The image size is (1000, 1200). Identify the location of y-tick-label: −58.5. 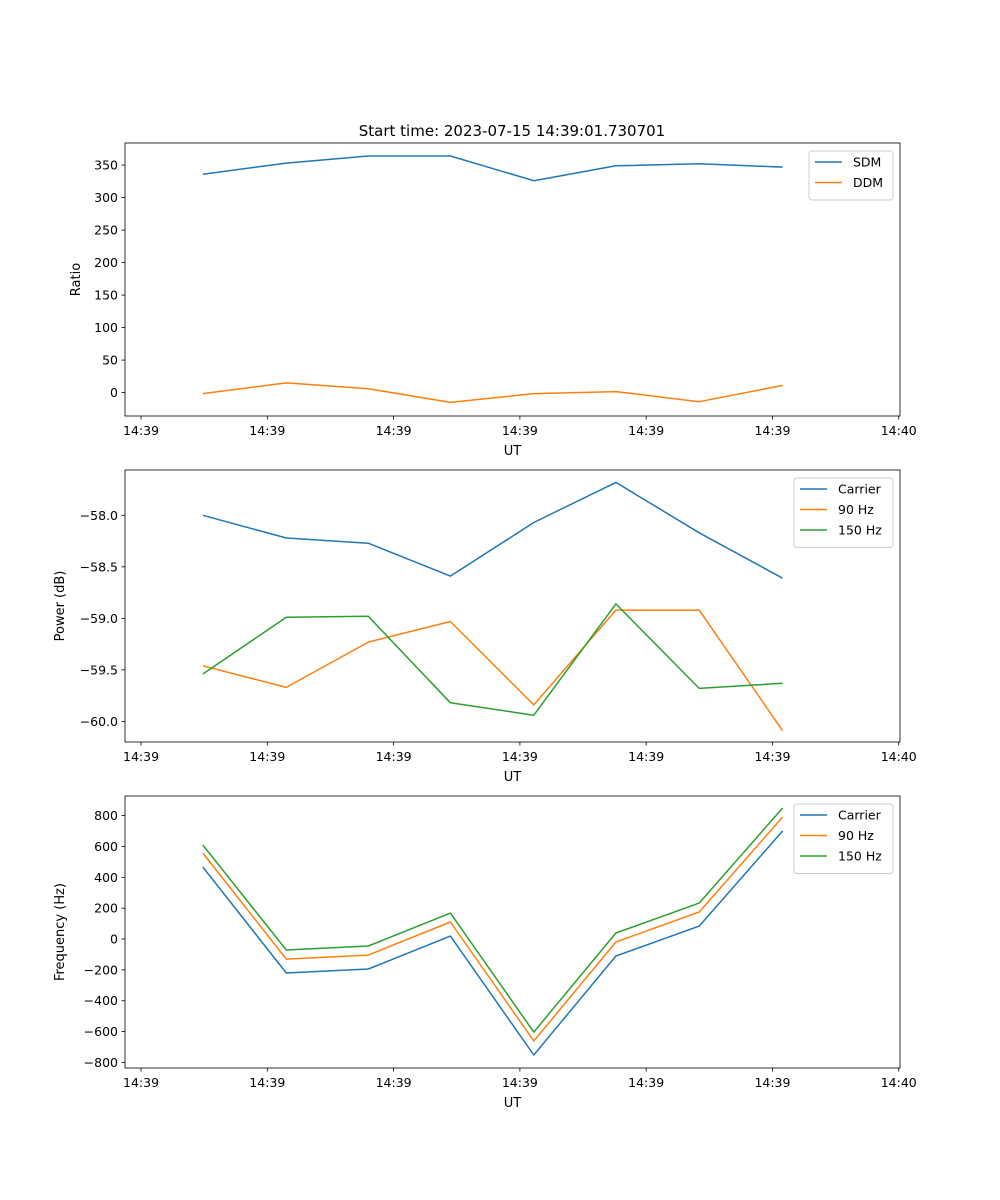
(99, 566).